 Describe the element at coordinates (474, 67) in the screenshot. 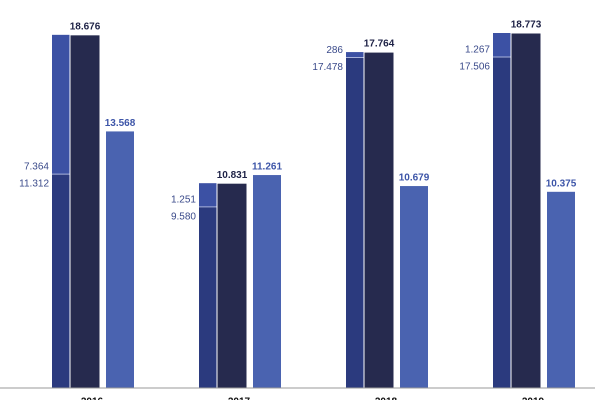

I see `segment-label: 17.506` at that location.